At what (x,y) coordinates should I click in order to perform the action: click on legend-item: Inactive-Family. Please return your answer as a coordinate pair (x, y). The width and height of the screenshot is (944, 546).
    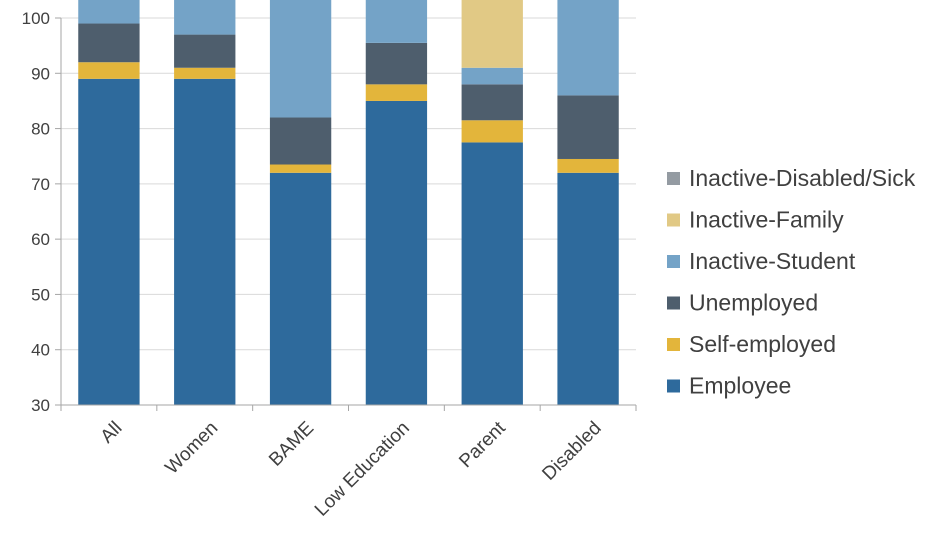
    Looking at the image, I should click on (755, 220).